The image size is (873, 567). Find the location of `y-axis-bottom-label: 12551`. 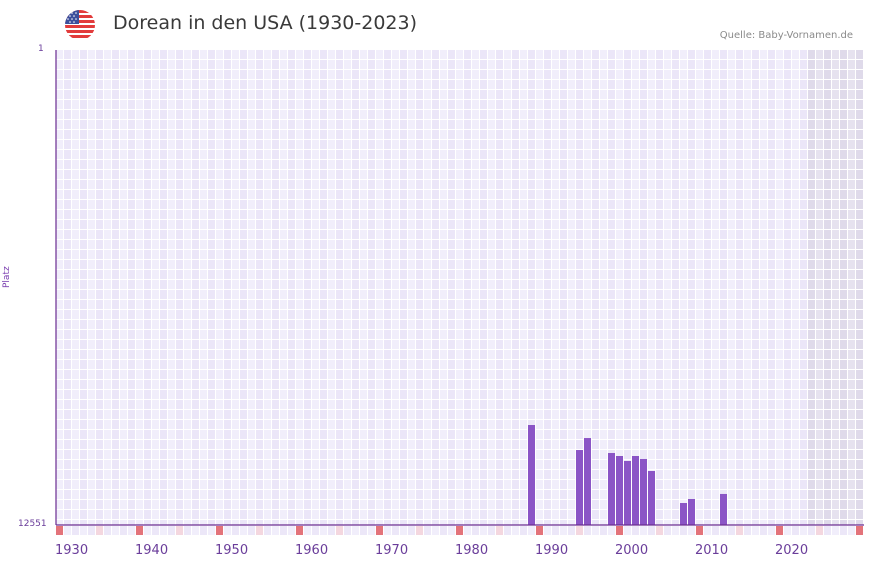

y-axis-bottom-label: 12551 is located at coordinates (32, 524).